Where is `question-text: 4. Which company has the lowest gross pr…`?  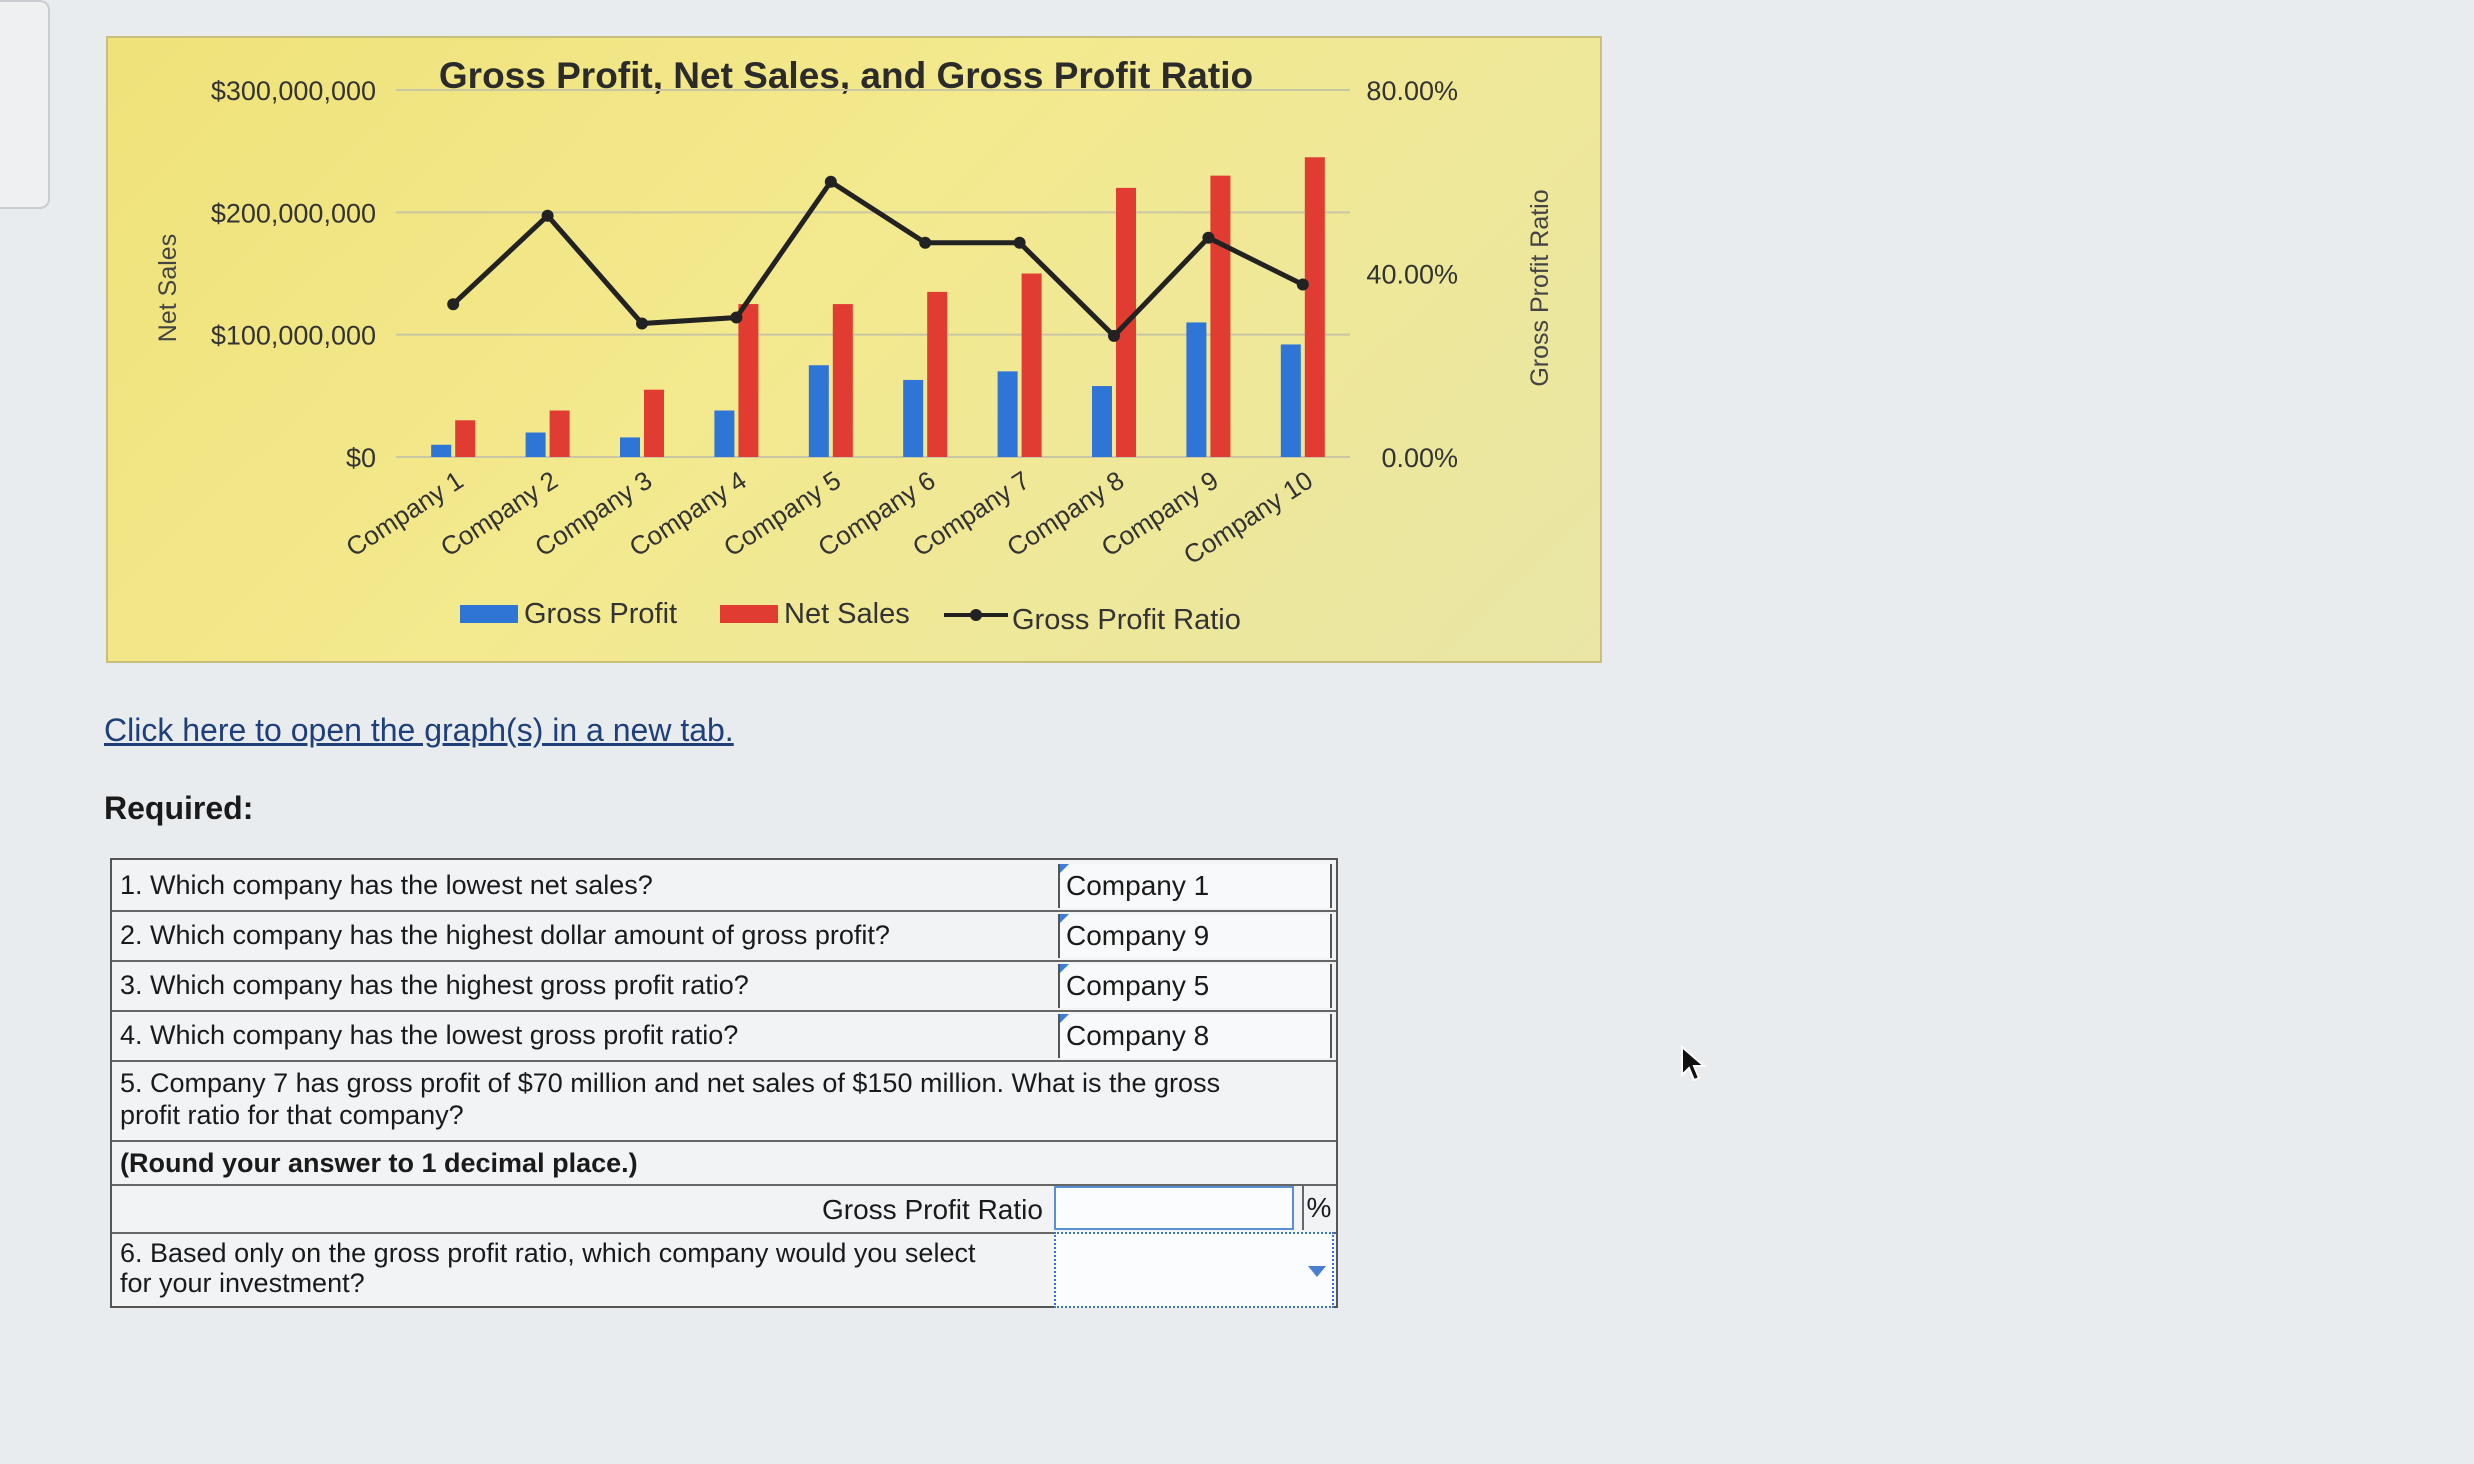 question-text: 4. Which company has the lowest gross pr… is located at coordinates (429, 1035).